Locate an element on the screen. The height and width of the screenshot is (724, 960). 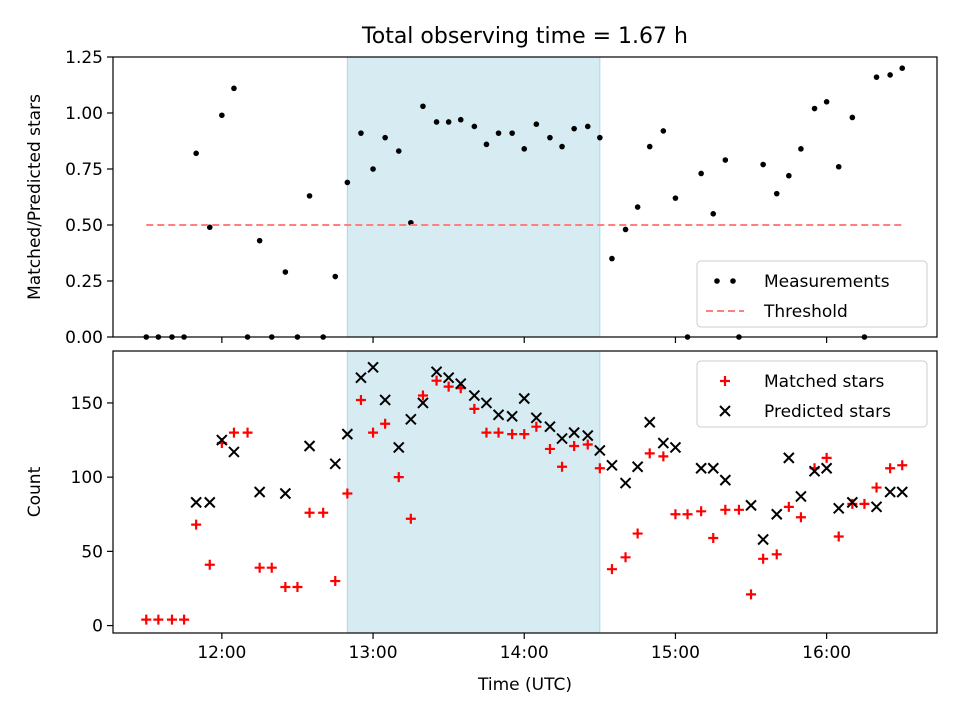
legend-marker-x is located at coordinates (725, 411).